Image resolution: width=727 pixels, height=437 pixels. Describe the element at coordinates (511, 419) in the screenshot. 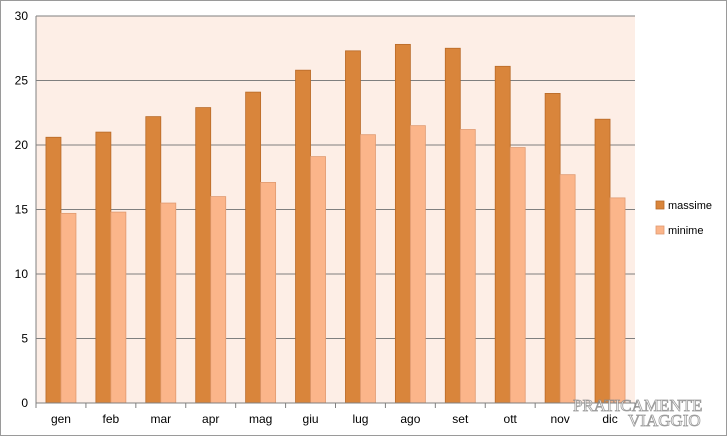

I see `x-tick-label: ott` at that location.